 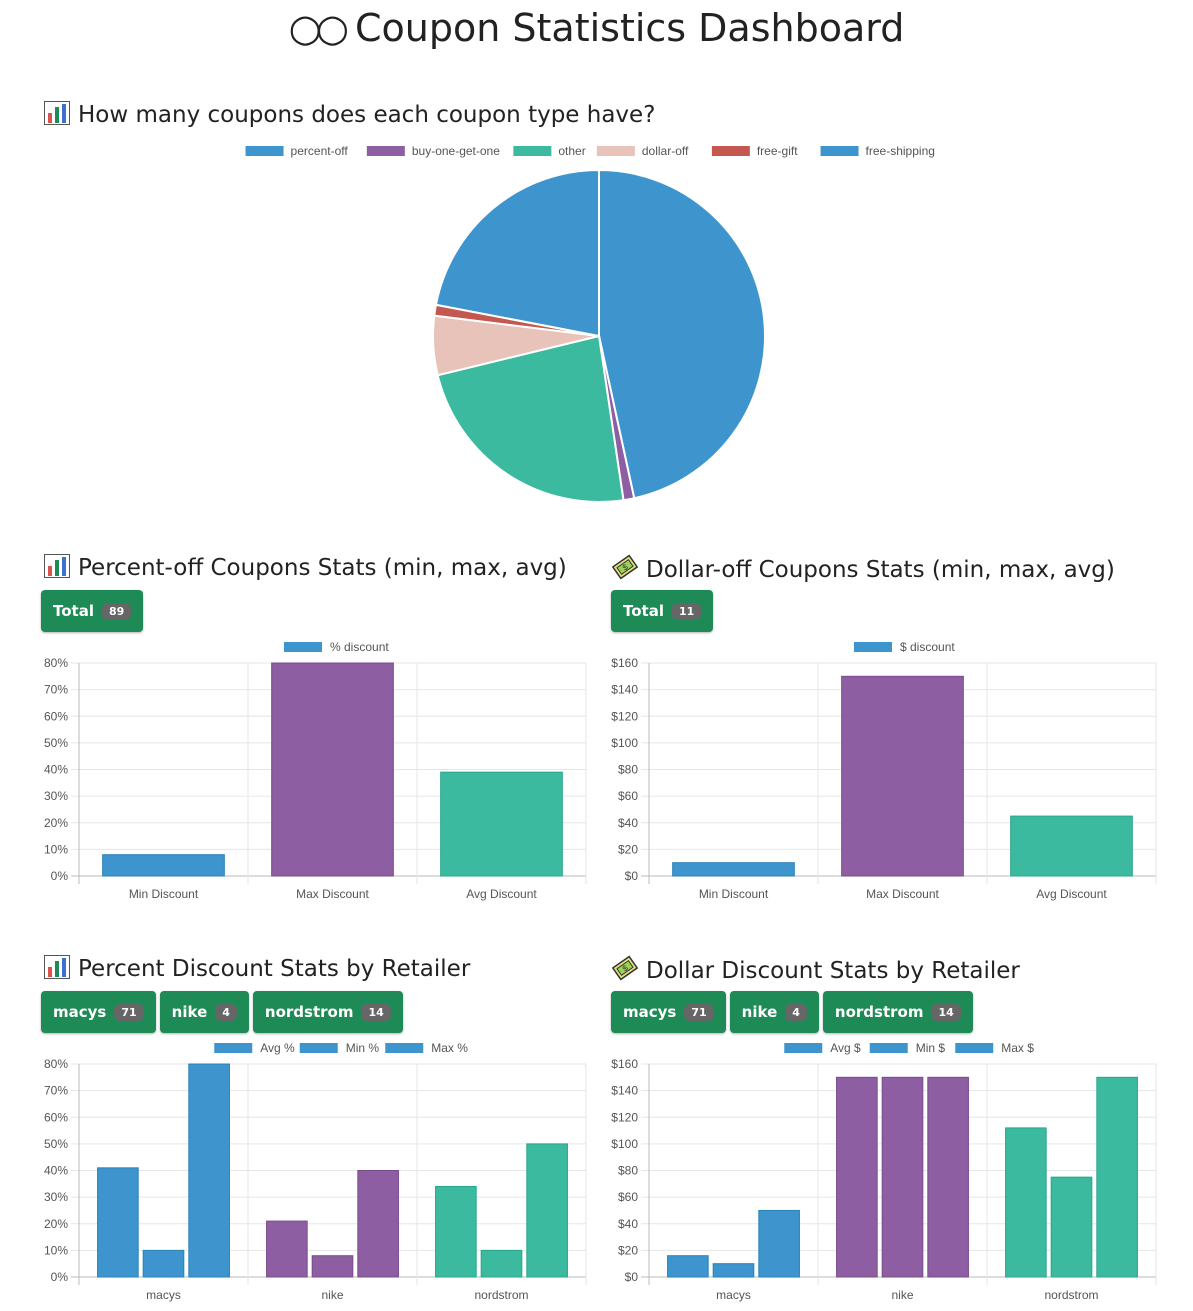 I want to click on legend-item: Max $, so click(x=994, y=1048).